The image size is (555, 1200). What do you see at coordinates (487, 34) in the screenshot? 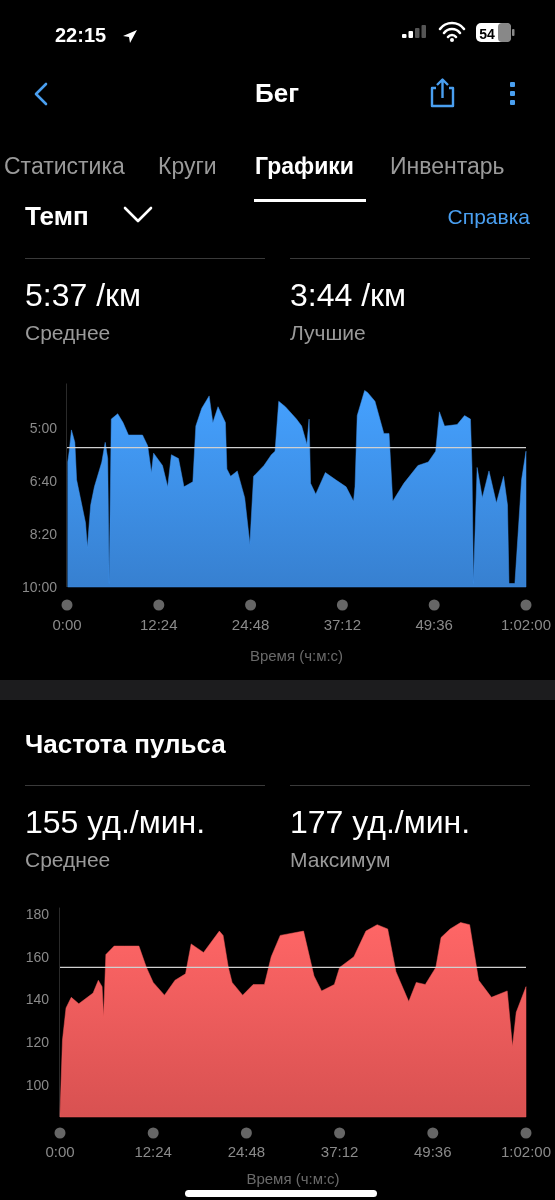
I see `text: 54` at bounding box center [487, 34].